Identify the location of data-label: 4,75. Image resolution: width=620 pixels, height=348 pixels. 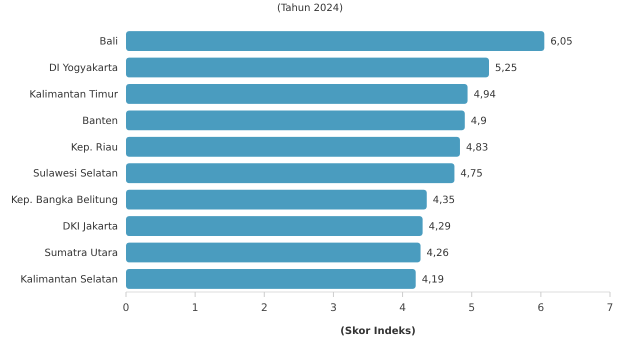
(471, 174).